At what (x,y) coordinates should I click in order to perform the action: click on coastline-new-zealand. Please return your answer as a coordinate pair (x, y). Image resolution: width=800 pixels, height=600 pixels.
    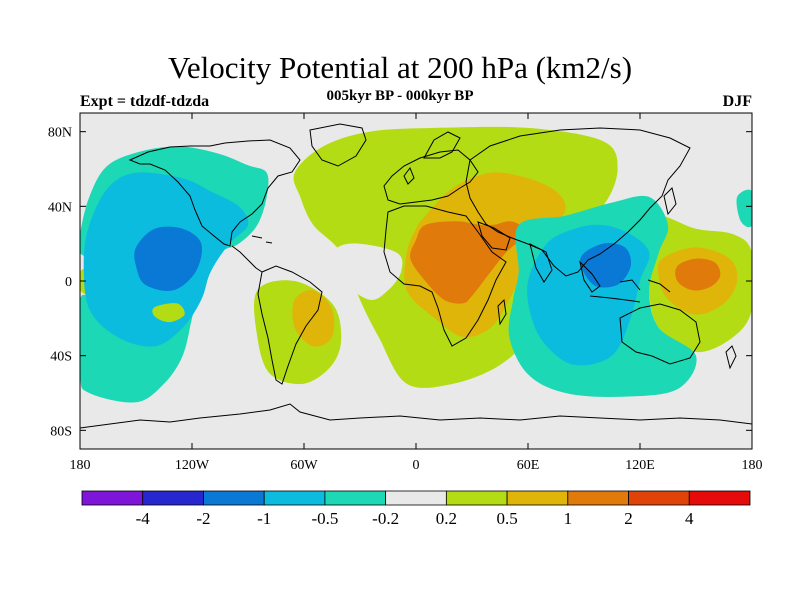
    Looking at the image, I should click on (731, 357).